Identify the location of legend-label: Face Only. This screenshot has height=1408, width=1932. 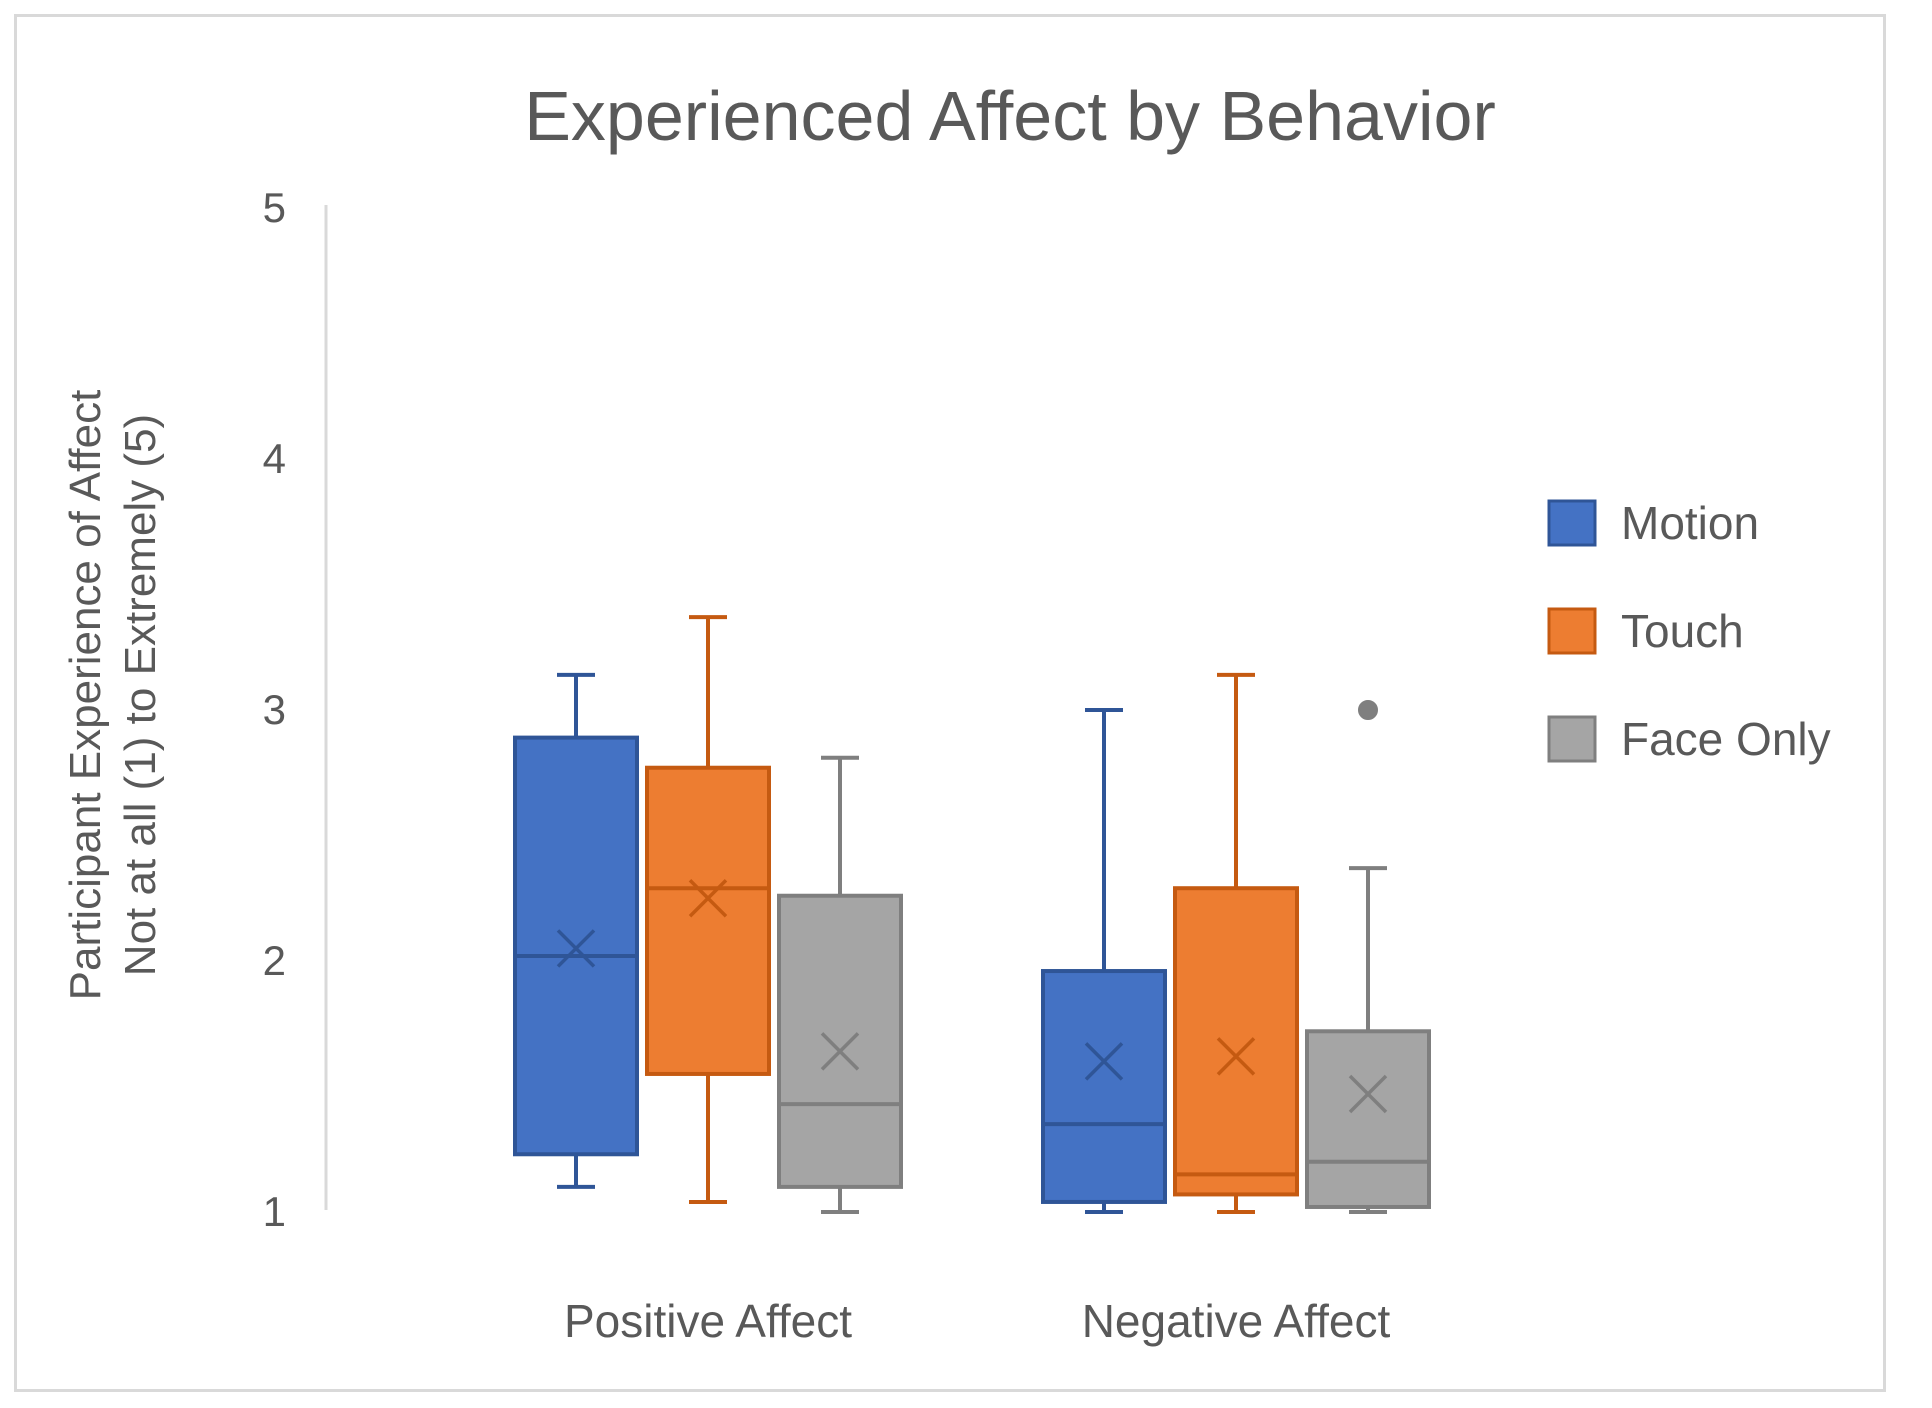
(1726, 739).